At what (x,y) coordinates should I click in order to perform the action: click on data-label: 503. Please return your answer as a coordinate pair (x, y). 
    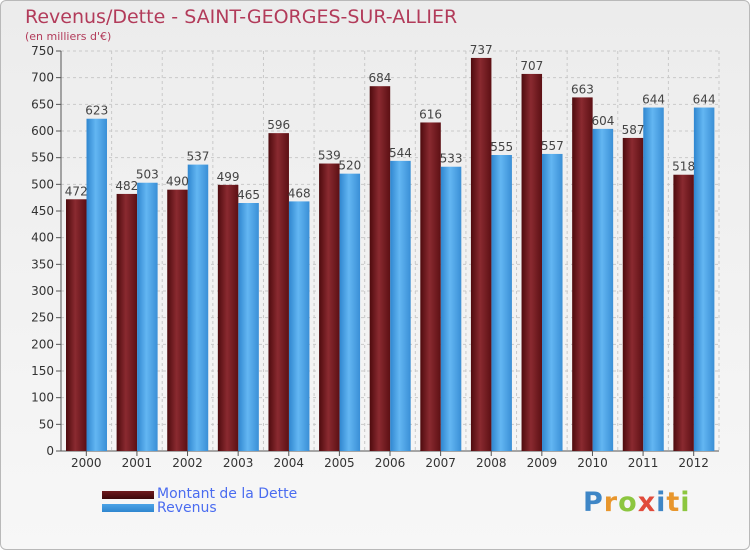
    Looking at the image, I should click on (147, 175).